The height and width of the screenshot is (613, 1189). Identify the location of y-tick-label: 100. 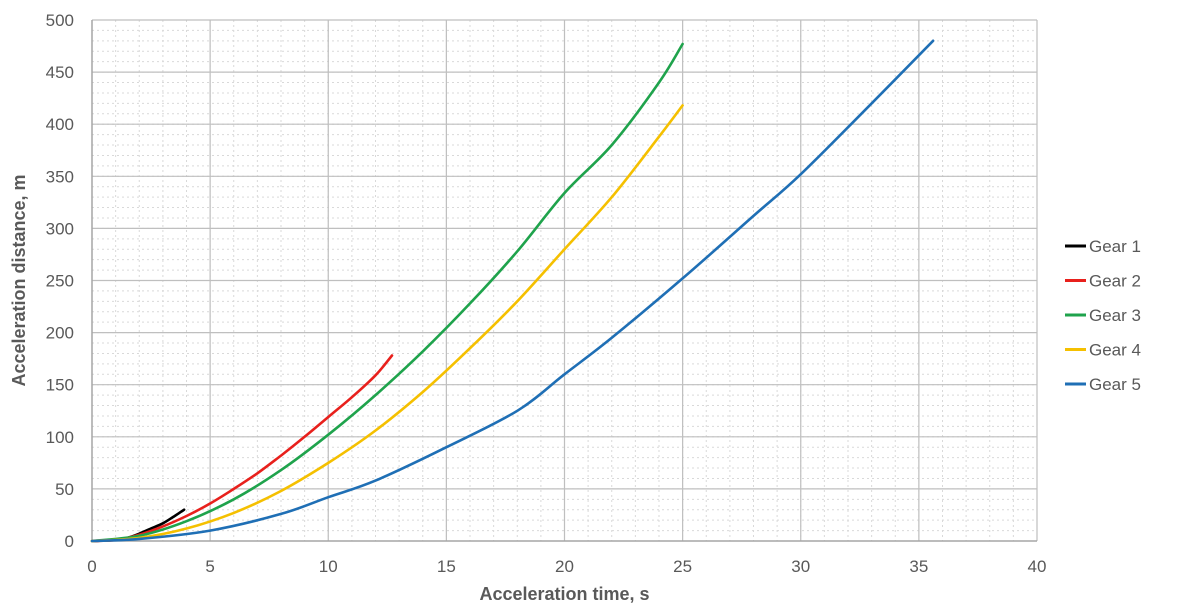
(60, 437).